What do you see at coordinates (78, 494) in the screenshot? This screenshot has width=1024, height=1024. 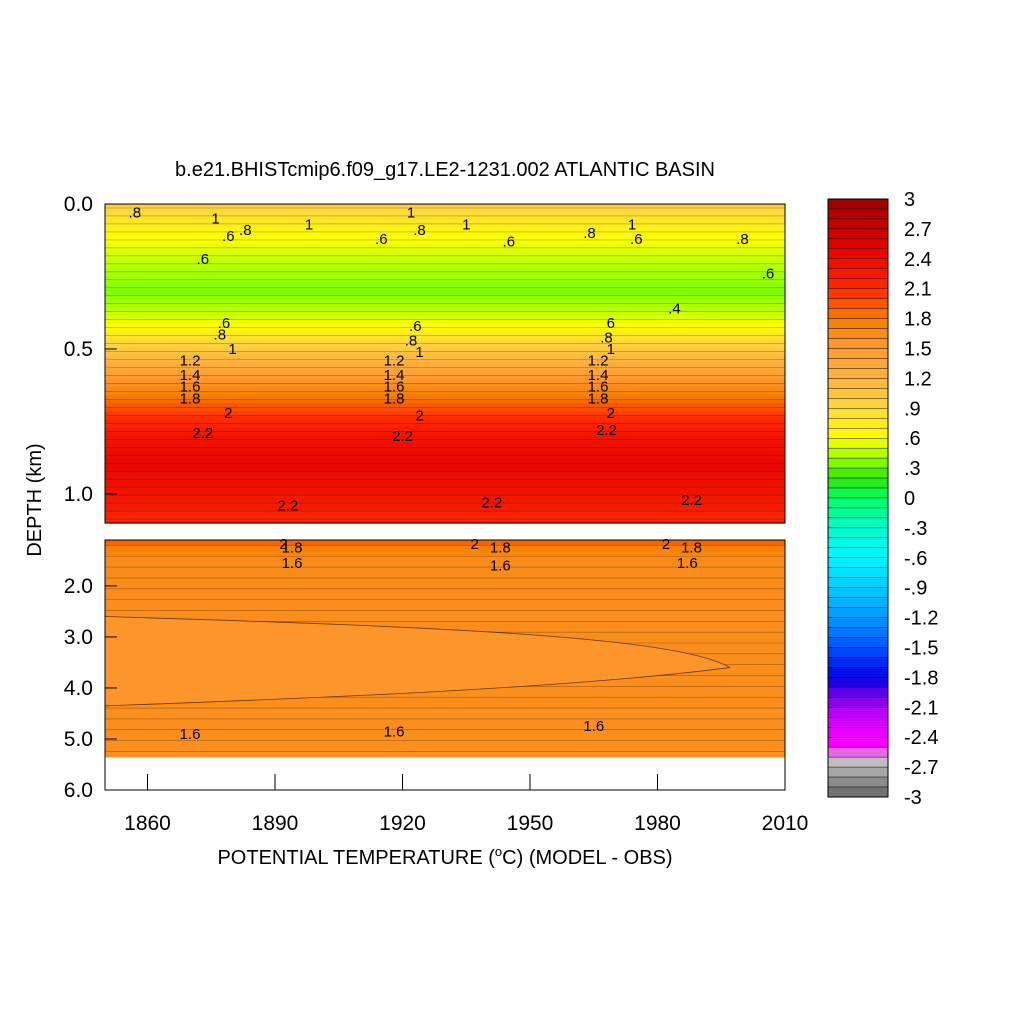 I see `y-tick-label: 1.0` at bounding box center [78, 494].